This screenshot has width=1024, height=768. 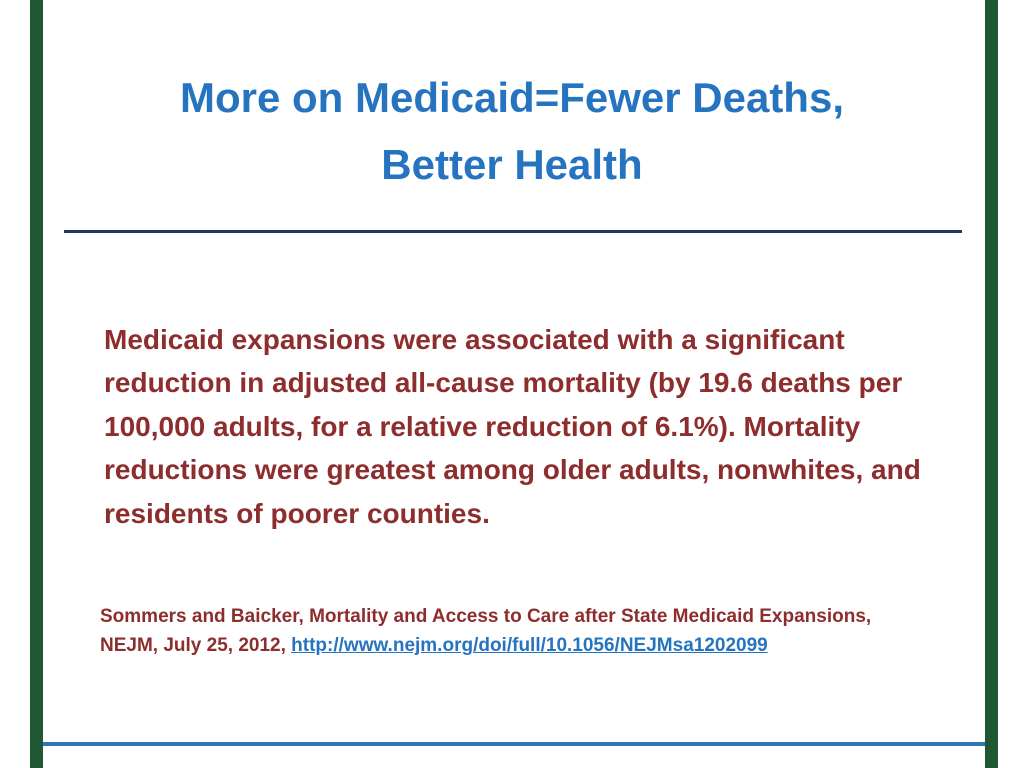 What do you see at coordinates (513, 231) in the screenshot?
I see `title-divider` at bounding box center [513, 231].